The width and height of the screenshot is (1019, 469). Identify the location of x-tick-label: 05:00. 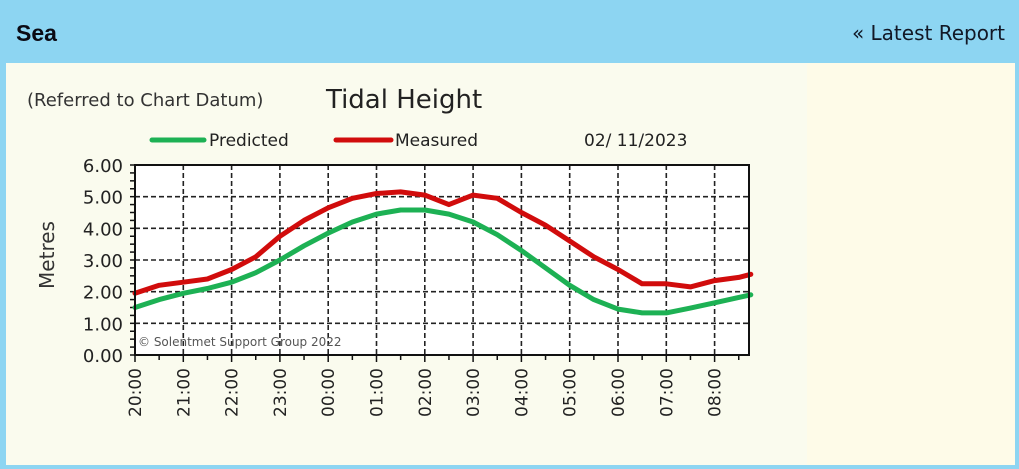
(571, 392).